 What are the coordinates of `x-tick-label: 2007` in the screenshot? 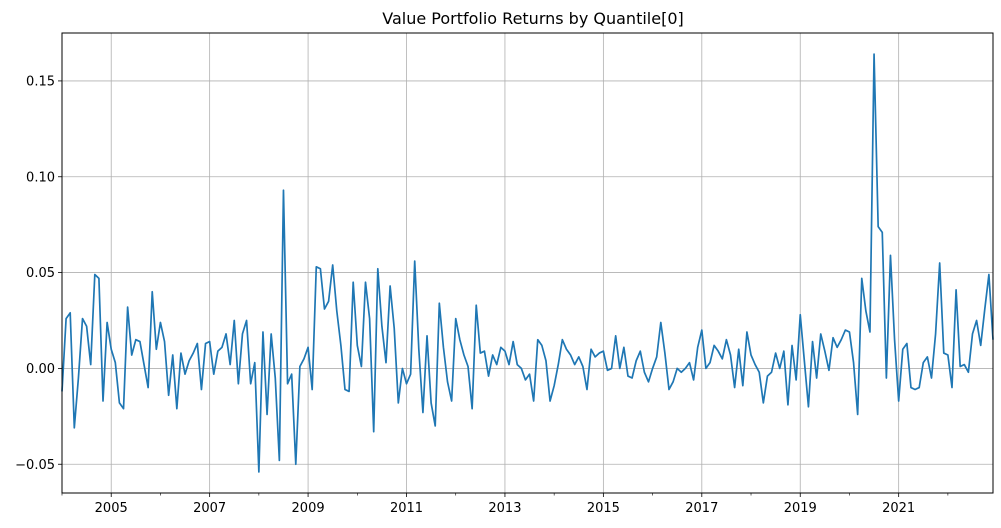 It's located at (209, 508).